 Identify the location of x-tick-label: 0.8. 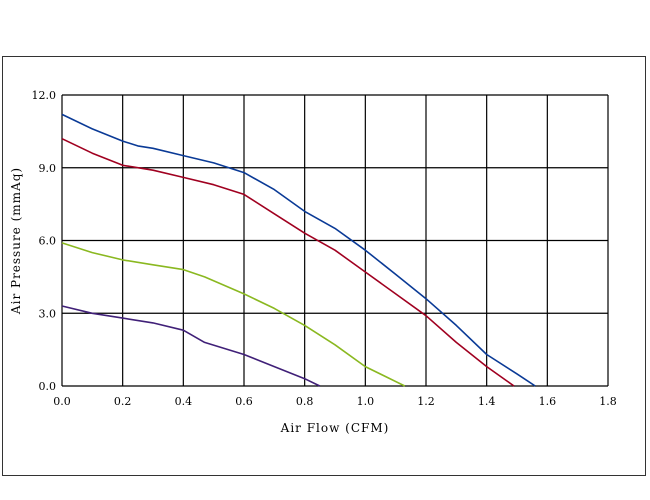
(305, 401).